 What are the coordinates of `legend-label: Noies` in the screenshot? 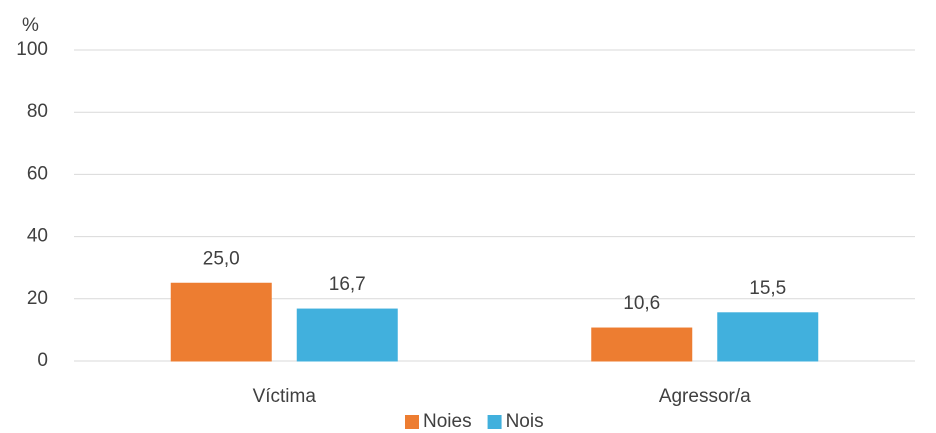 It's located at (447, 421).